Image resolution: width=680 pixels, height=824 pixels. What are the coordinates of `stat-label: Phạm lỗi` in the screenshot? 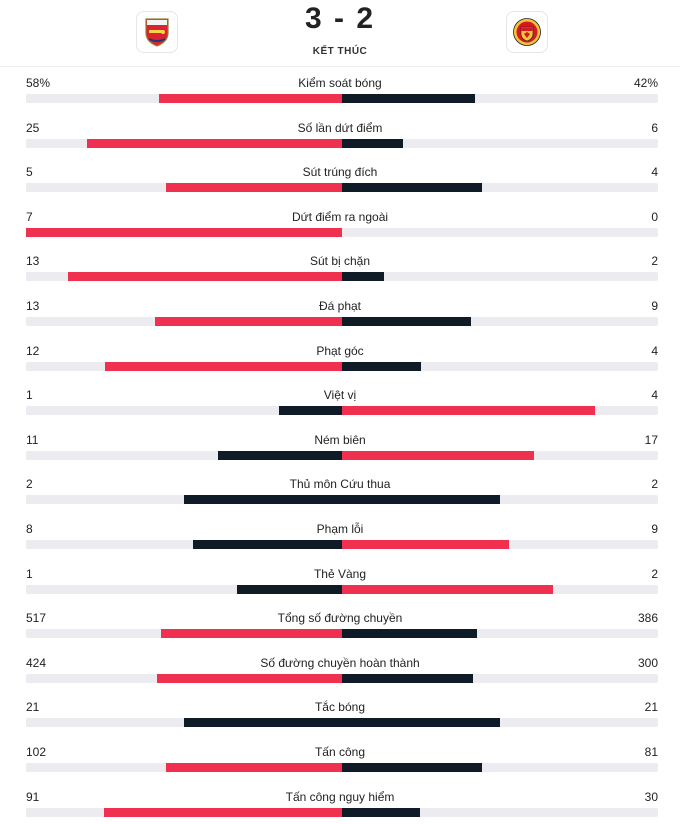 It's located at (340, 529).